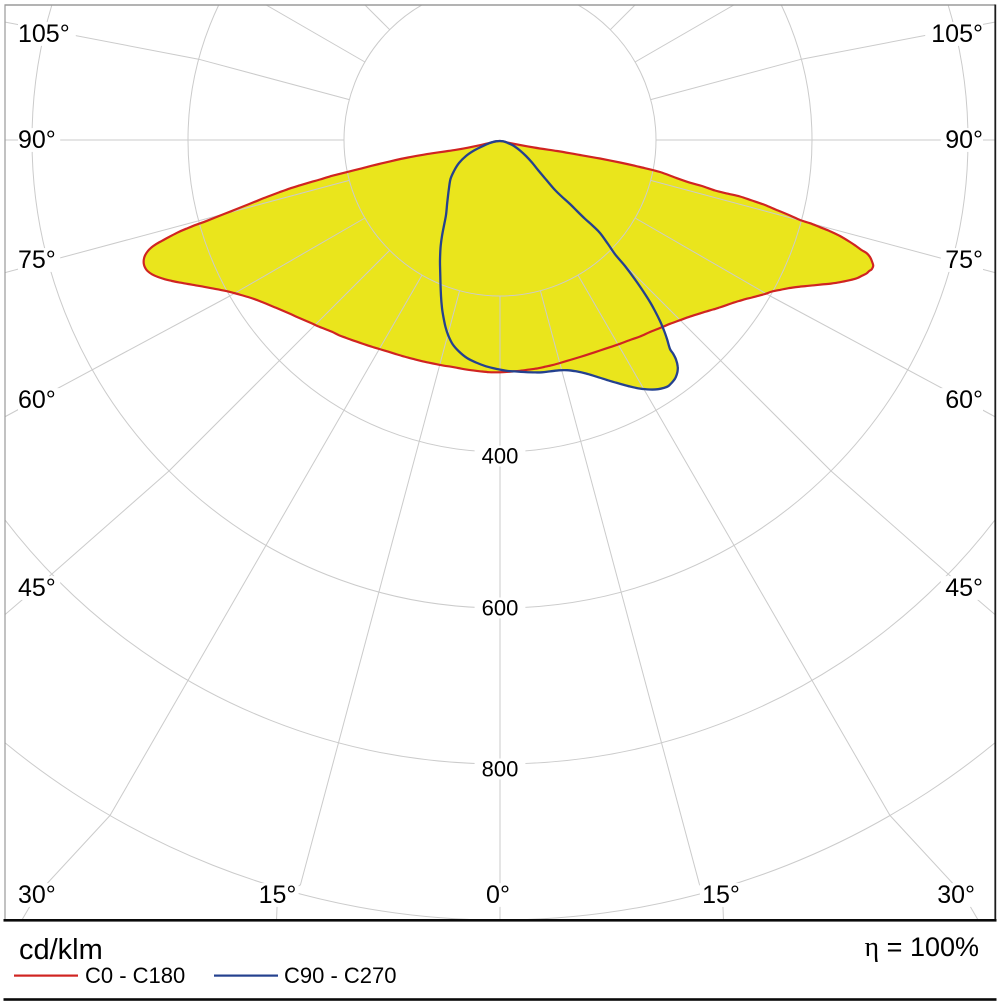  What do you see at coordinates (500, 769) in the screenshot?
I see `svg-text: 800` at bounding box center [500, 769].